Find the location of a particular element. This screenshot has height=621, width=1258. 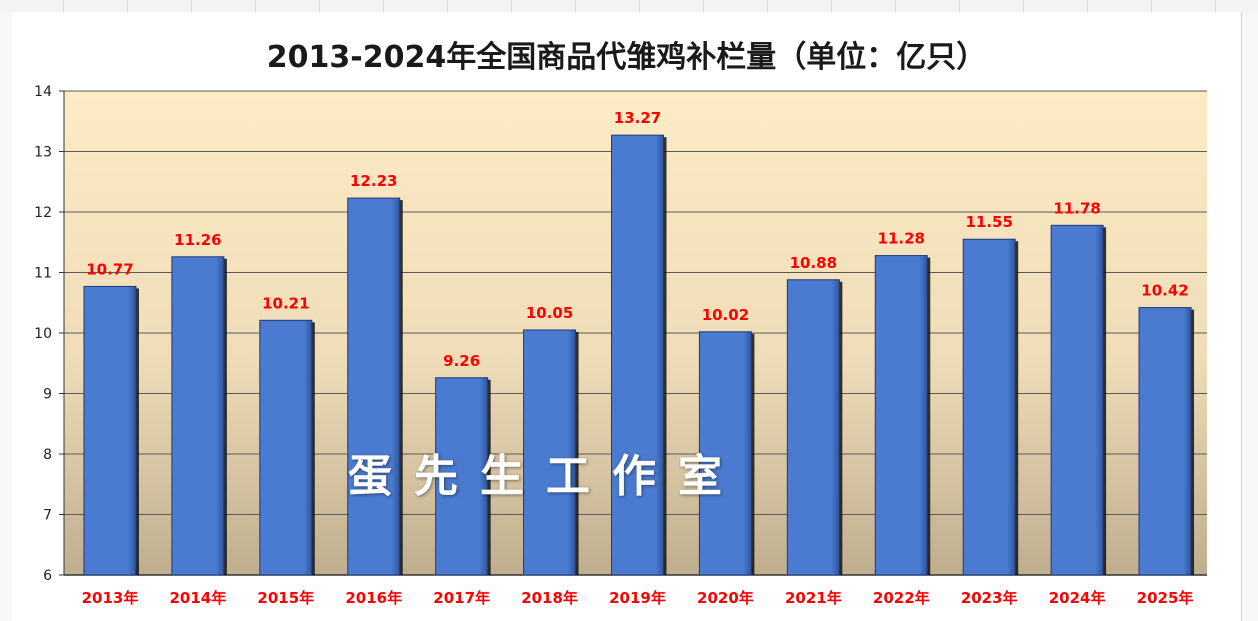

data-label: 11.55 is located at coordinates (988, 222).